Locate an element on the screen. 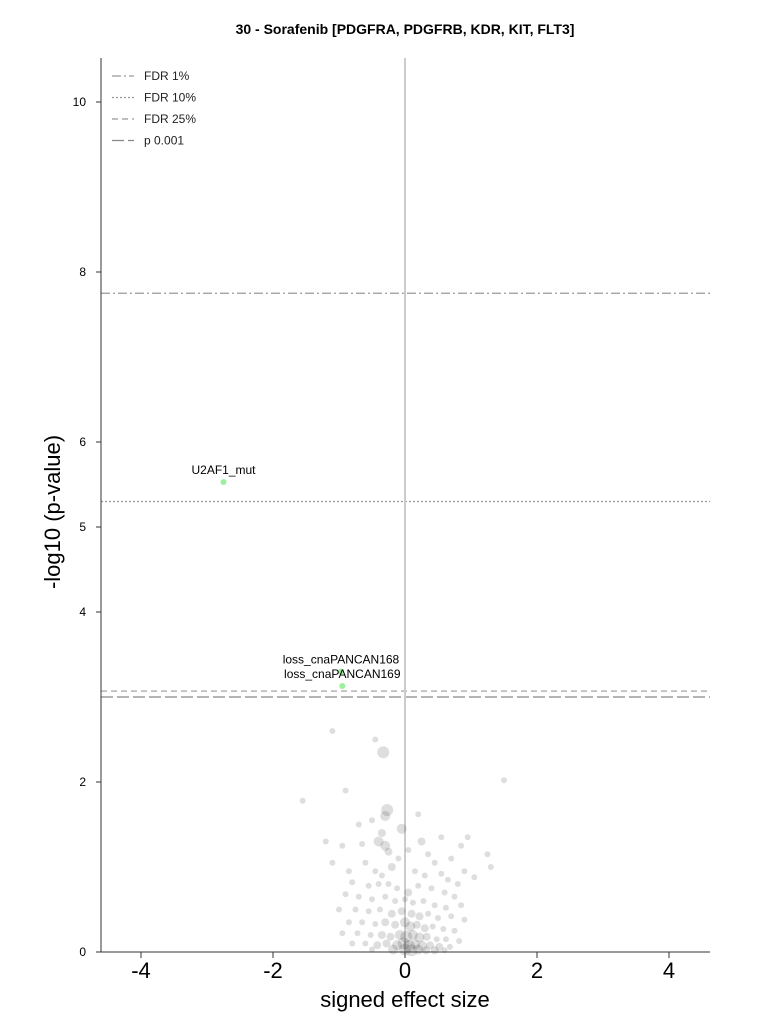 The height and width of the screenshot is (1024, 768). y-tick-label: 0 is located at coordinates (82, 952).